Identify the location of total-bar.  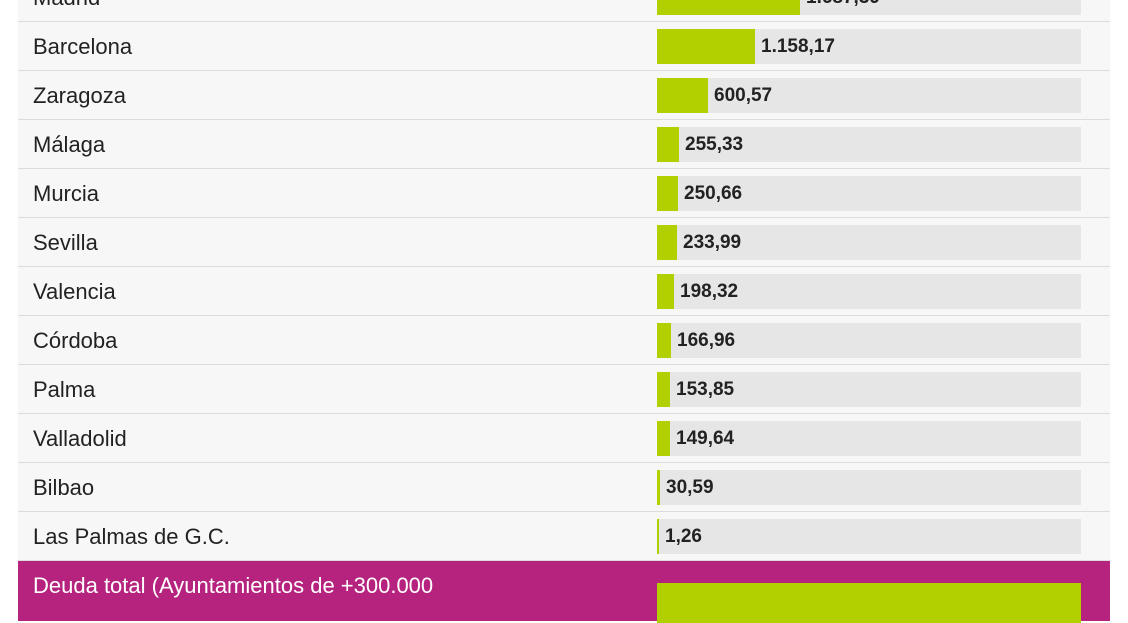
(869, 603).